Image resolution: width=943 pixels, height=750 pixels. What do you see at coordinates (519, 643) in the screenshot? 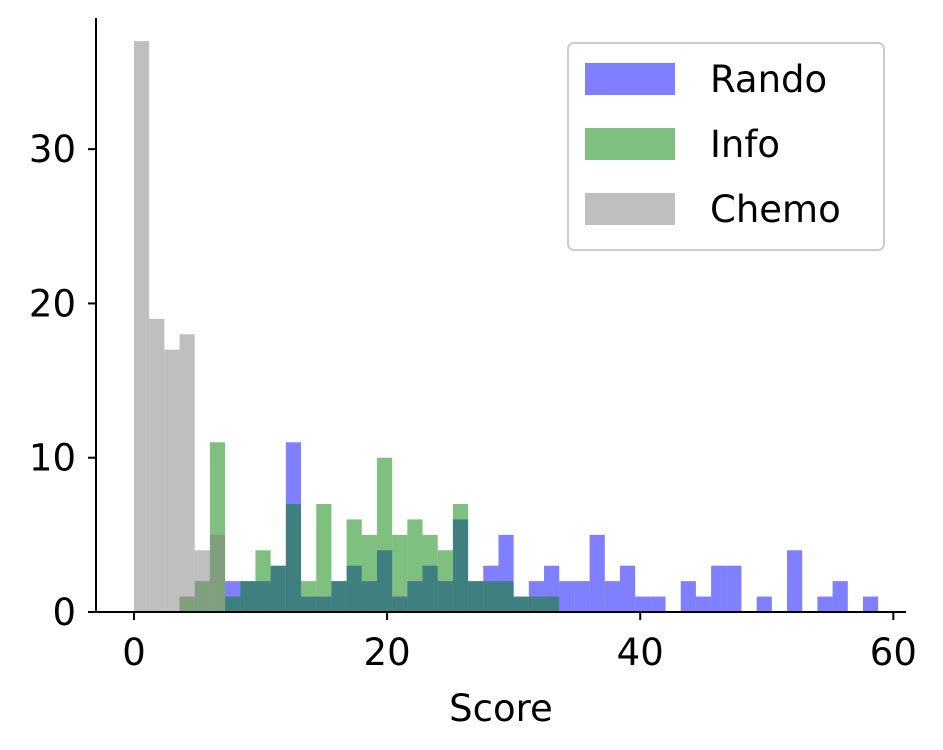
I see `x-axis-ticks: 0 20 40 60` at bounding box center [519, 643].